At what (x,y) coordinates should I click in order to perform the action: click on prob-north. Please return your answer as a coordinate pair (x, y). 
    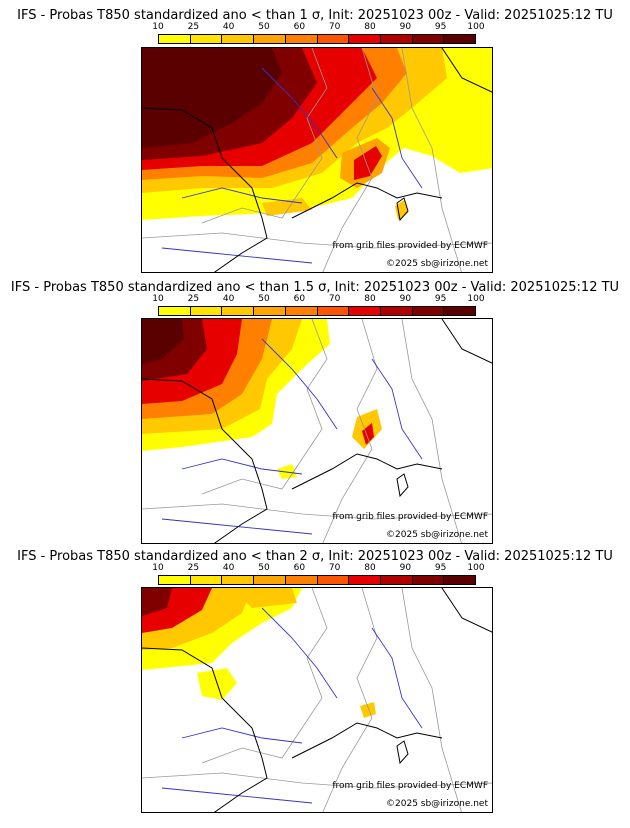
    Looking at the image, I should click on (264, 598).